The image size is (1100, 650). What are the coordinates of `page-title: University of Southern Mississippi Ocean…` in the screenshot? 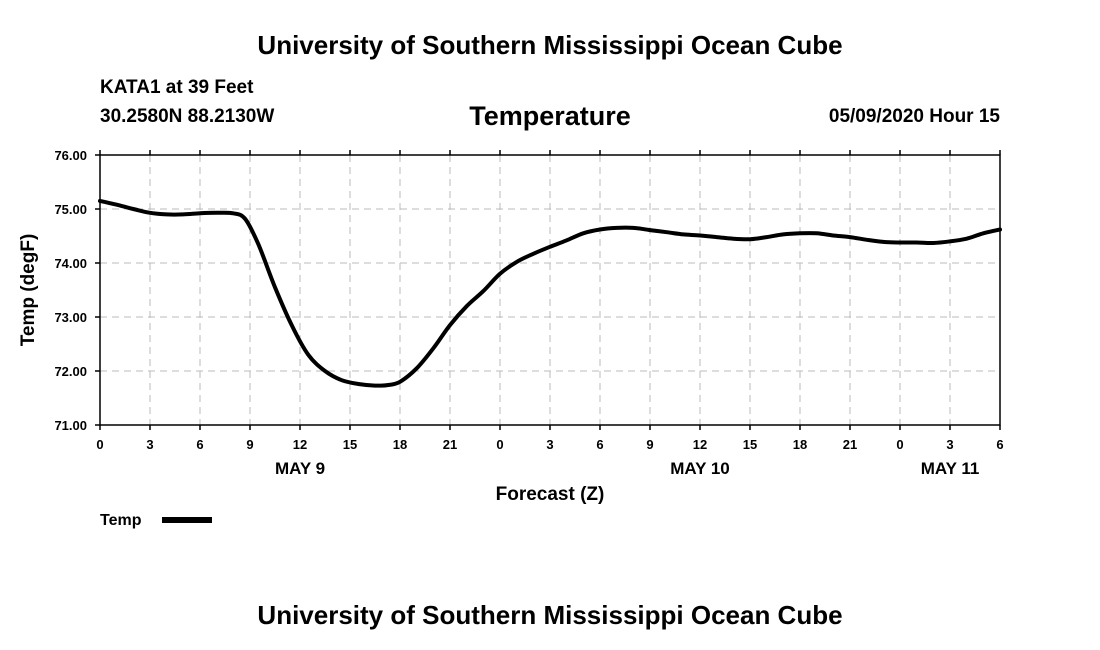 It's located at (550, 45).